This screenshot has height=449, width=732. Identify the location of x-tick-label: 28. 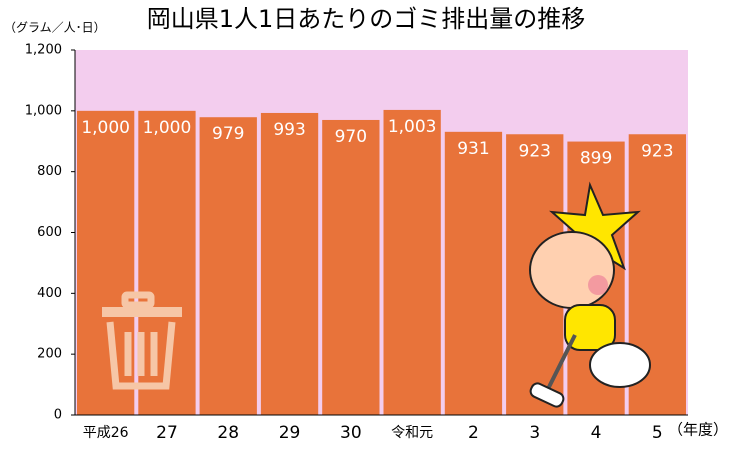
(228, 433).